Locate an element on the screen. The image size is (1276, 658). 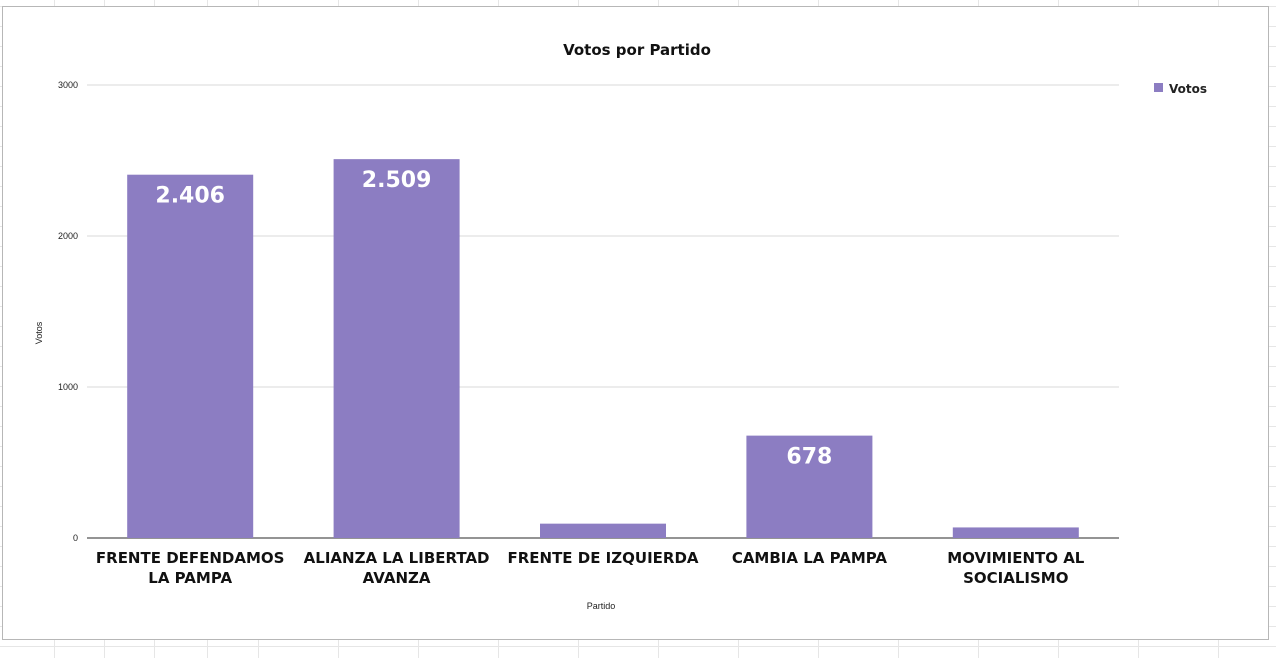
x-tick-label: ALIANZA LA LIBERTAD is located at coordinates (397, 558).